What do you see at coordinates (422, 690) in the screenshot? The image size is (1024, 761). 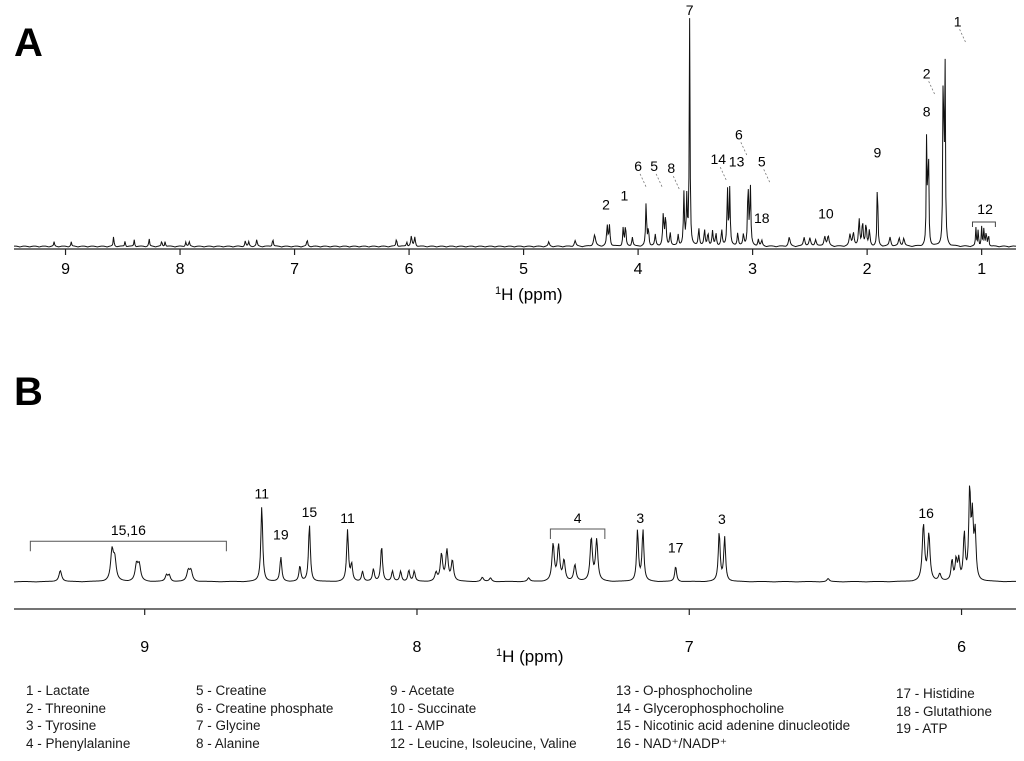 I see `legend-item: 9 - Acetate` at bounding box center [422, 690].